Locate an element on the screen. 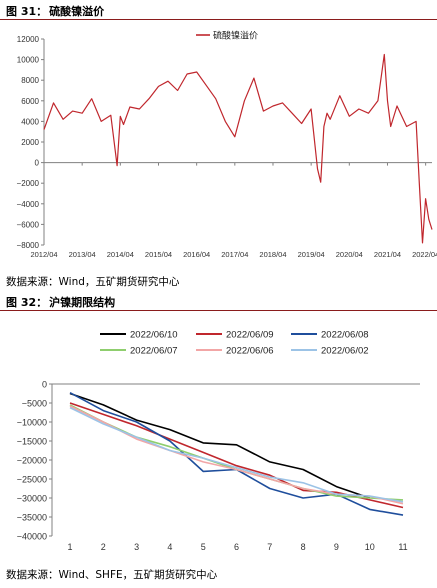 The width and height of the screenshot is (437, 588). legend-label: 2022/06/02 is located at coordinates (345, 351).